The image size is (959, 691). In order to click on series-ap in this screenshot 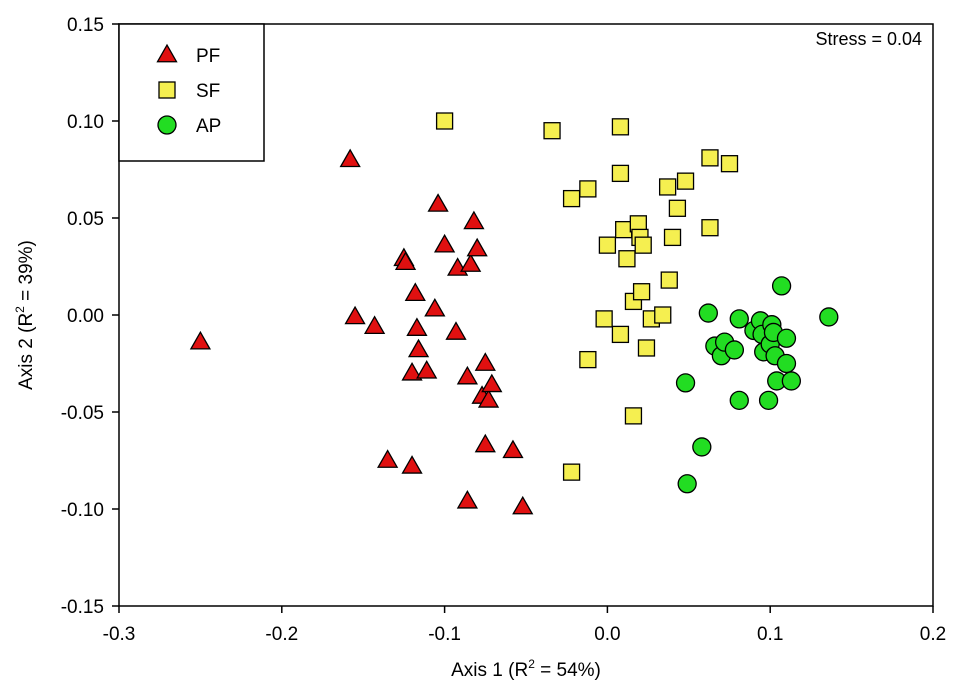, I will do `click(757, 385)`.